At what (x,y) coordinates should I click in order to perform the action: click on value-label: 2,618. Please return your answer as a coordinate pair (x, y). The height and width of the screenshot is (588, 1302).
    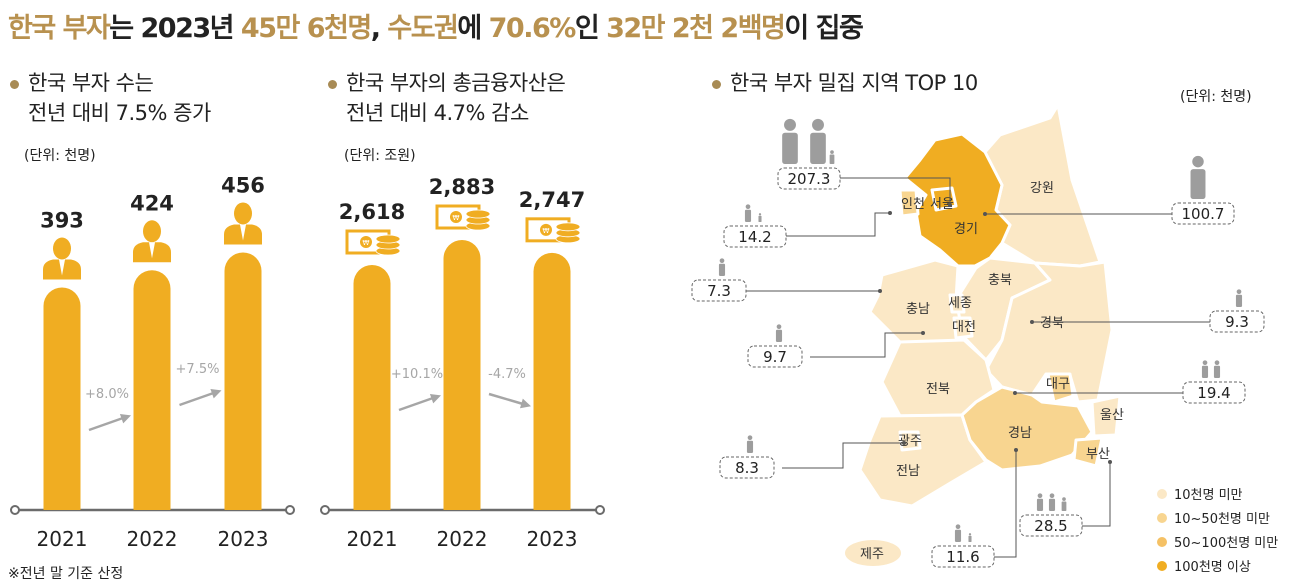
    Looking at the image, I should click on (372, 212).